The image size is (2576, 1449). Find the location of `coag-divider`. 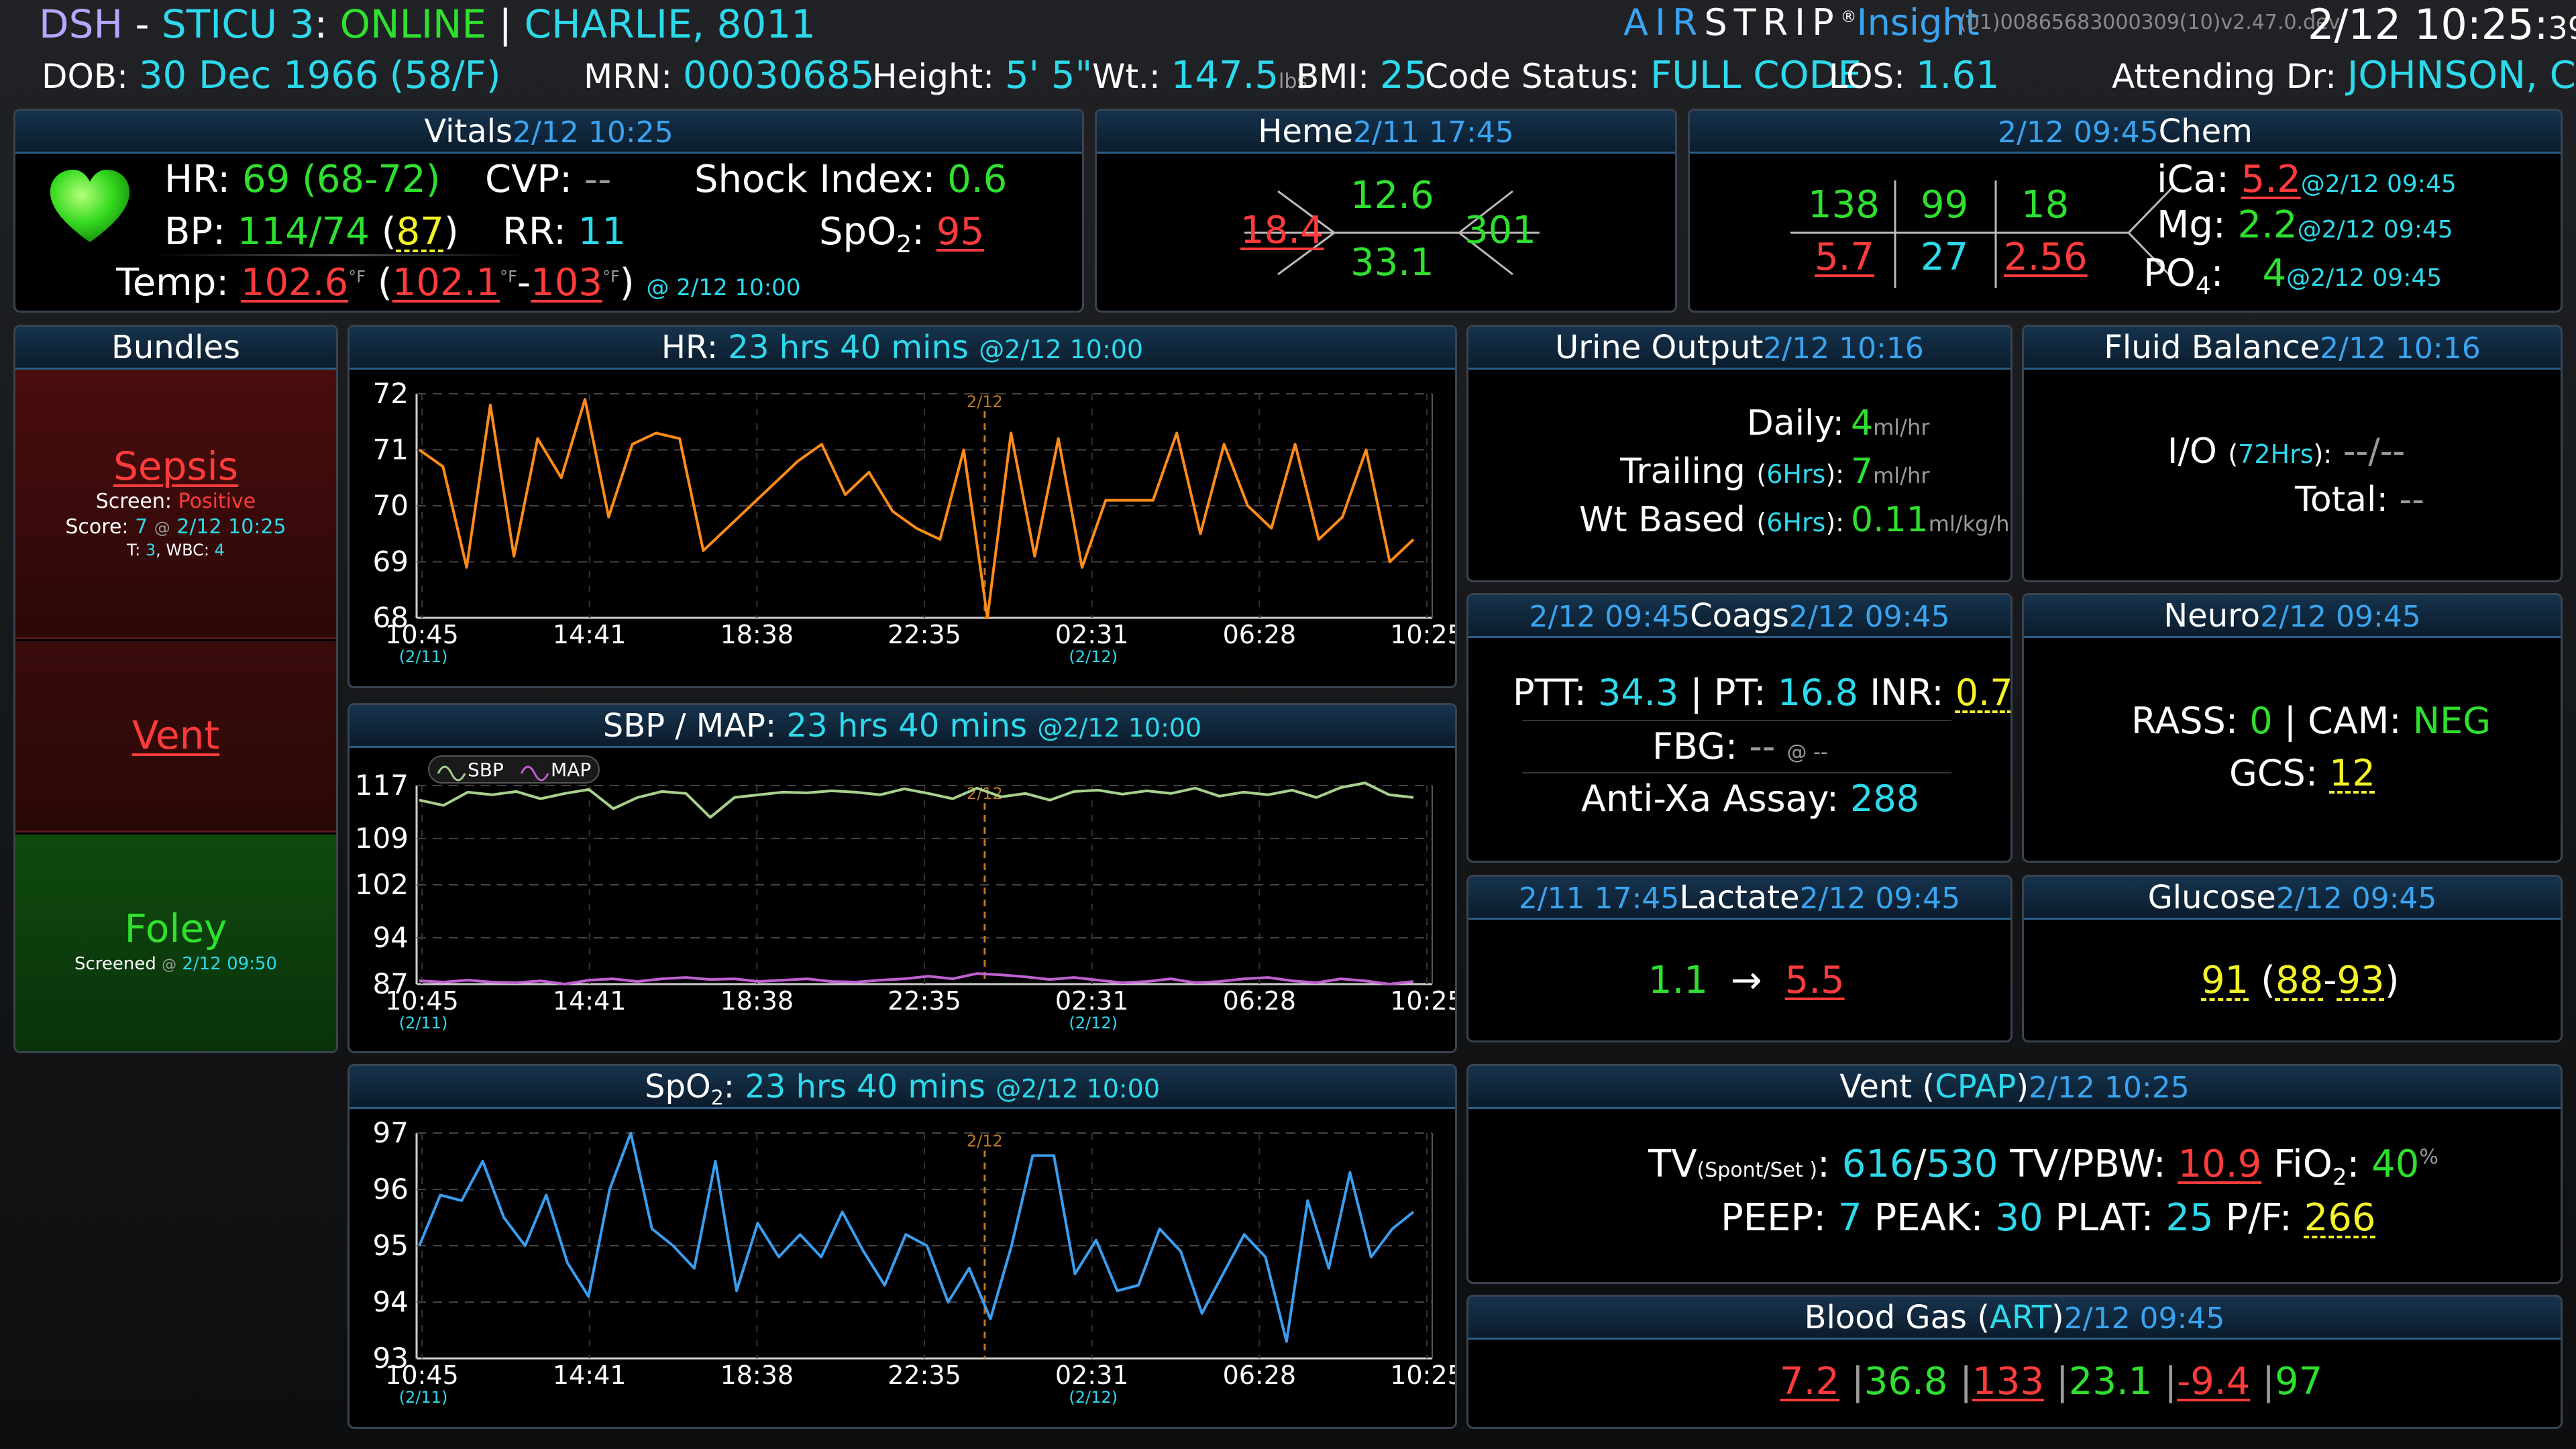

coag-divider is located at coordinates (1736, 720).